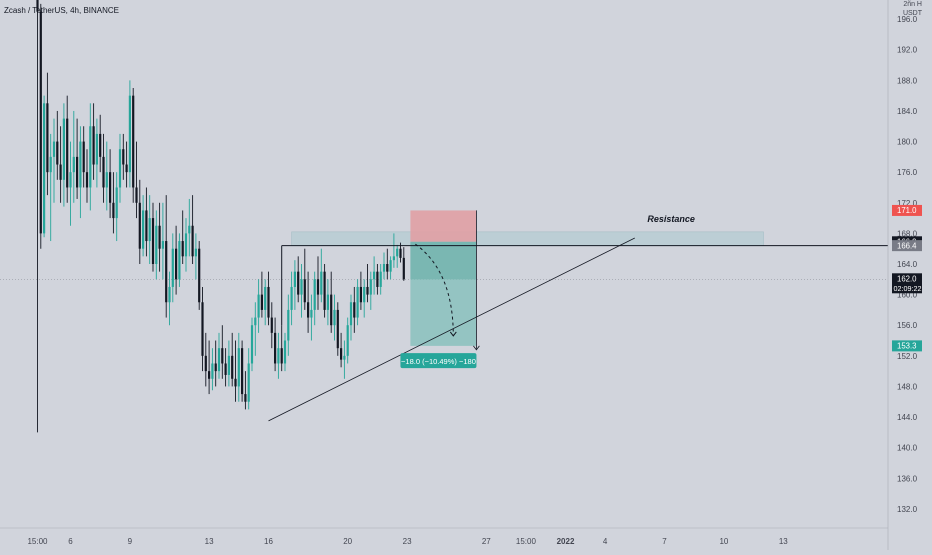 The height and width of the screenshot is (555, 932). I want to click on price-tick-label: 184.0, so click(907, 111).